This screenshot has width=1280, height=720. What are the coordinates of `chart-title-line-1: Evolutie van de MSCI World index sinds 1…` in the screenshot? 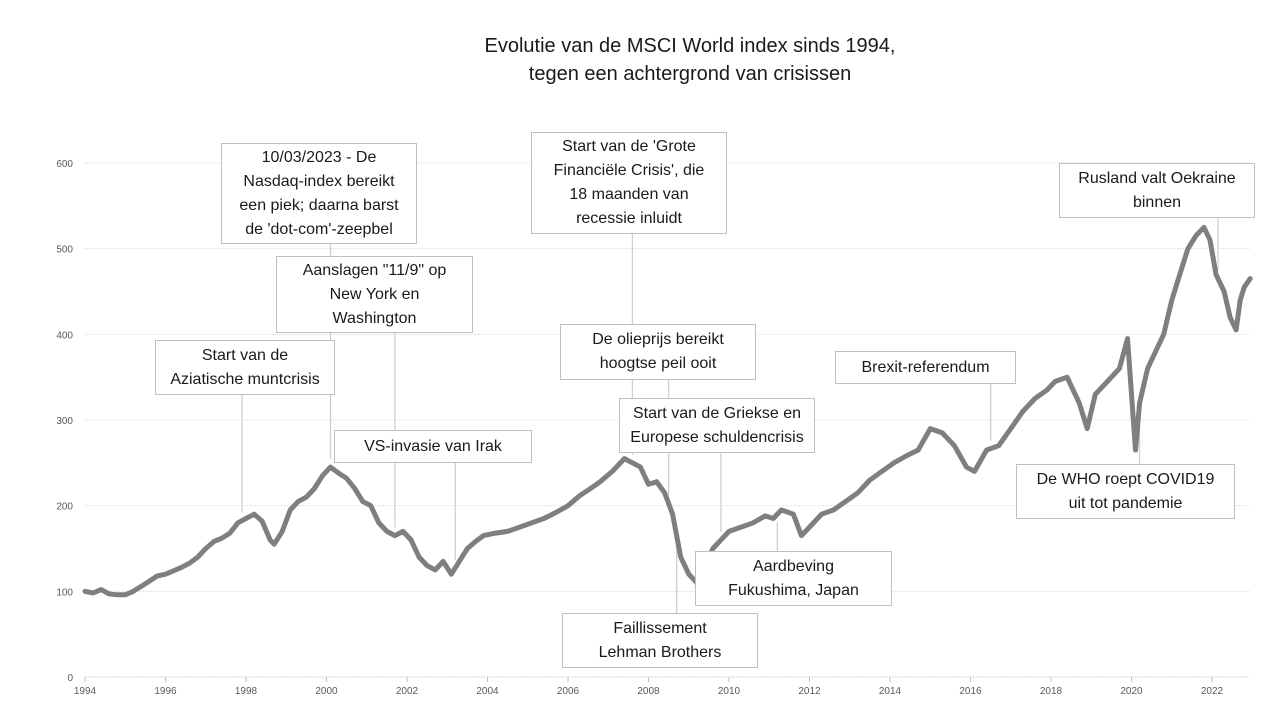 It's located at (690, 46).